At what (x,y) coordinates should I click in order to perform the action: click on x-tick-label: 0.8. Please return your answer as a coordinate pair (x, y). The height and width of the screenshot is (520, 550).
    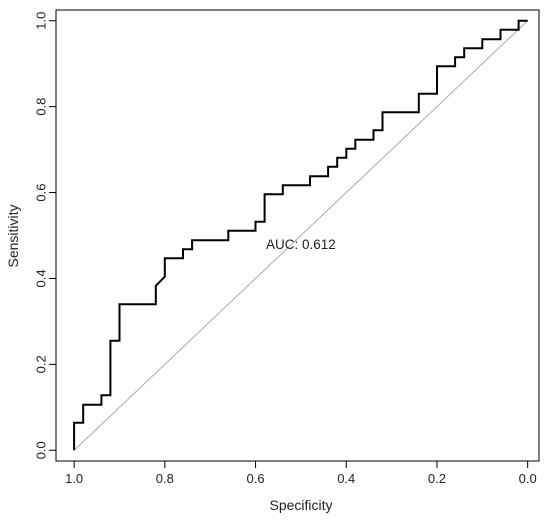
    Looking at the image, I should click on (165, 478).